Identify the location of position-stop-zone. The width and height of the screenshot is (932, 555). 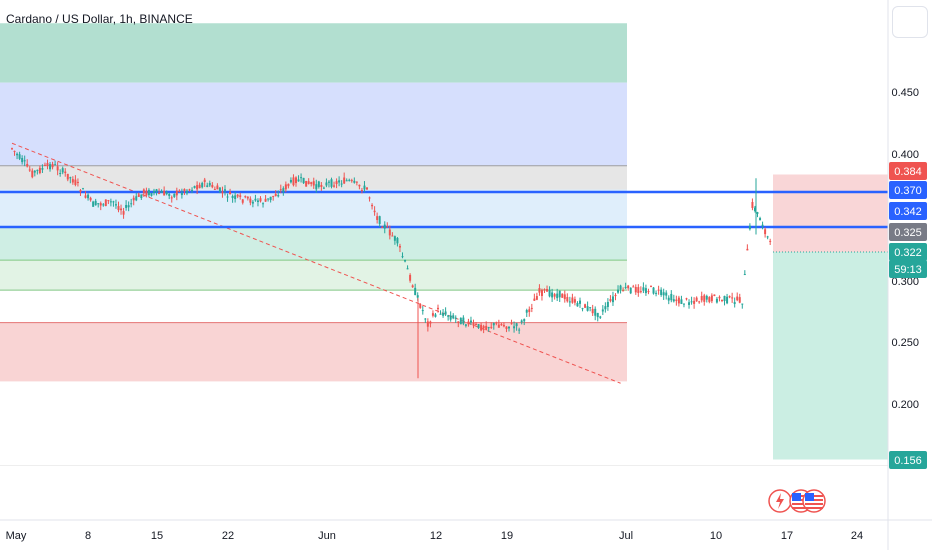
(830, 213).